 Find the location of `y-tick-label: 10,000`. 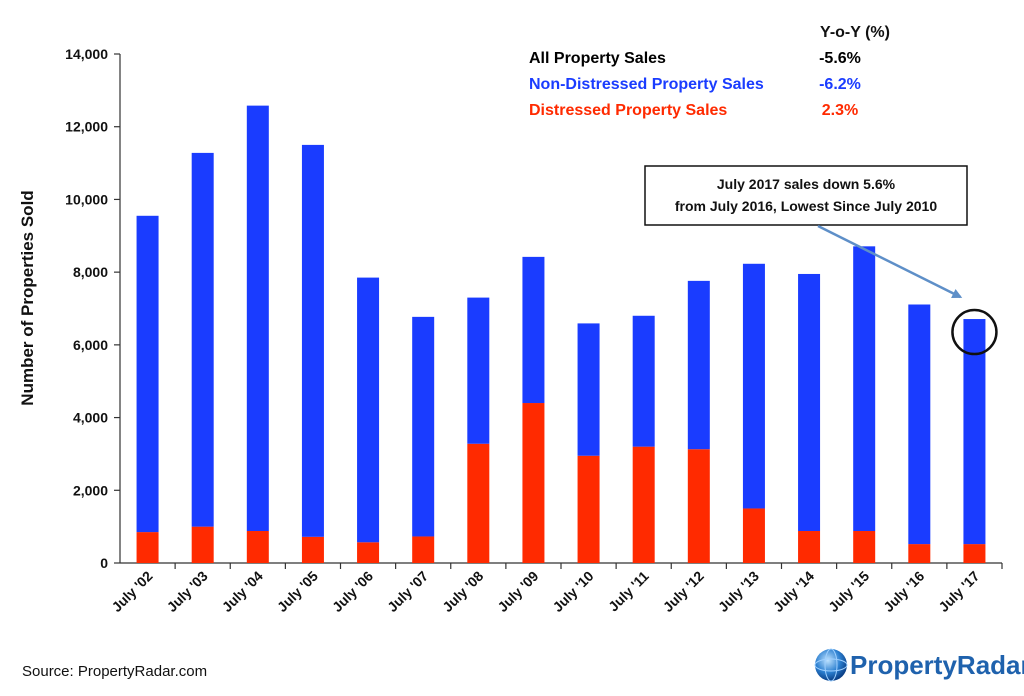

y-tick-label: 10,000 is located at coordinates (86, 199).